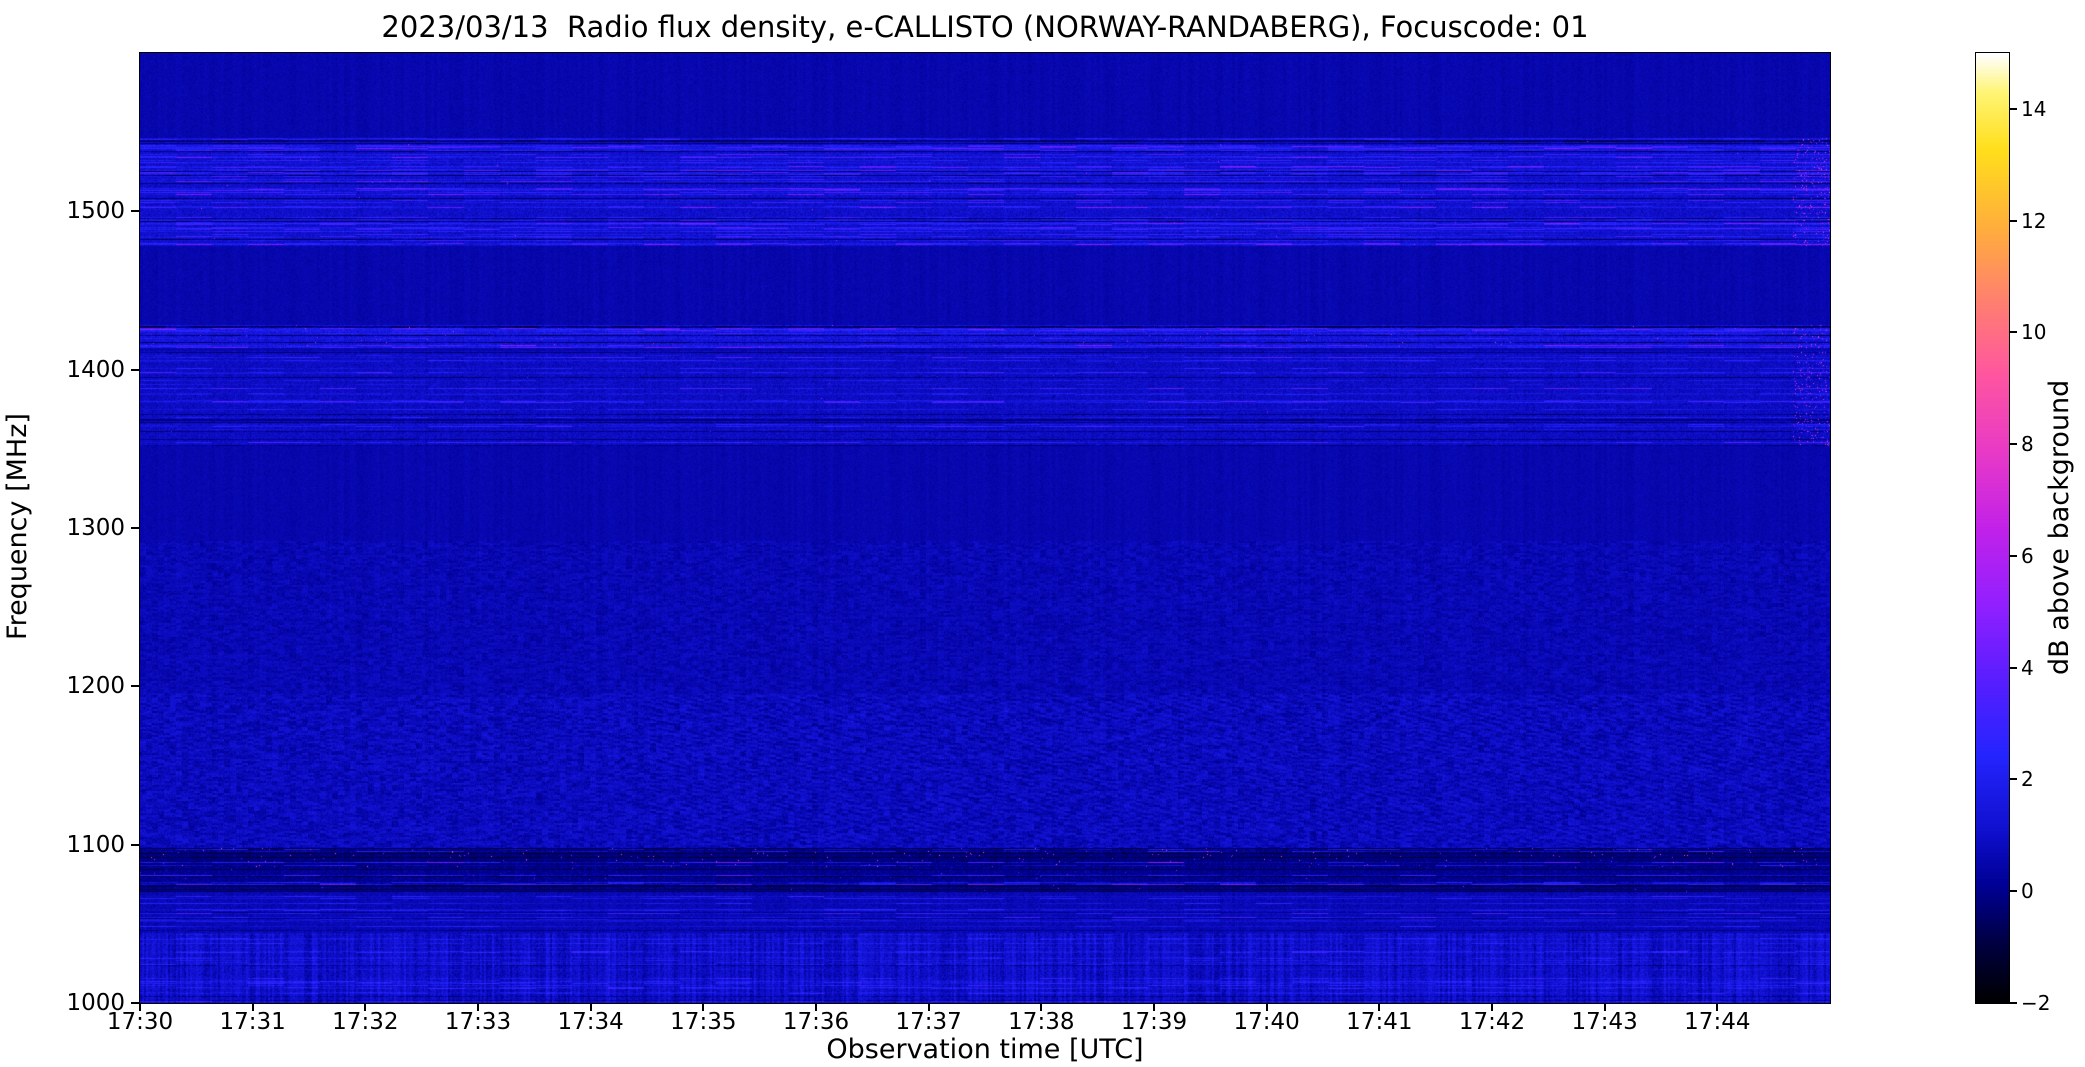 This screenshot has height=1067, width=2085. Describe the element at coordinates (140, 1022) in the screenshot. I see `x-tick-label: 17:30` at that location.